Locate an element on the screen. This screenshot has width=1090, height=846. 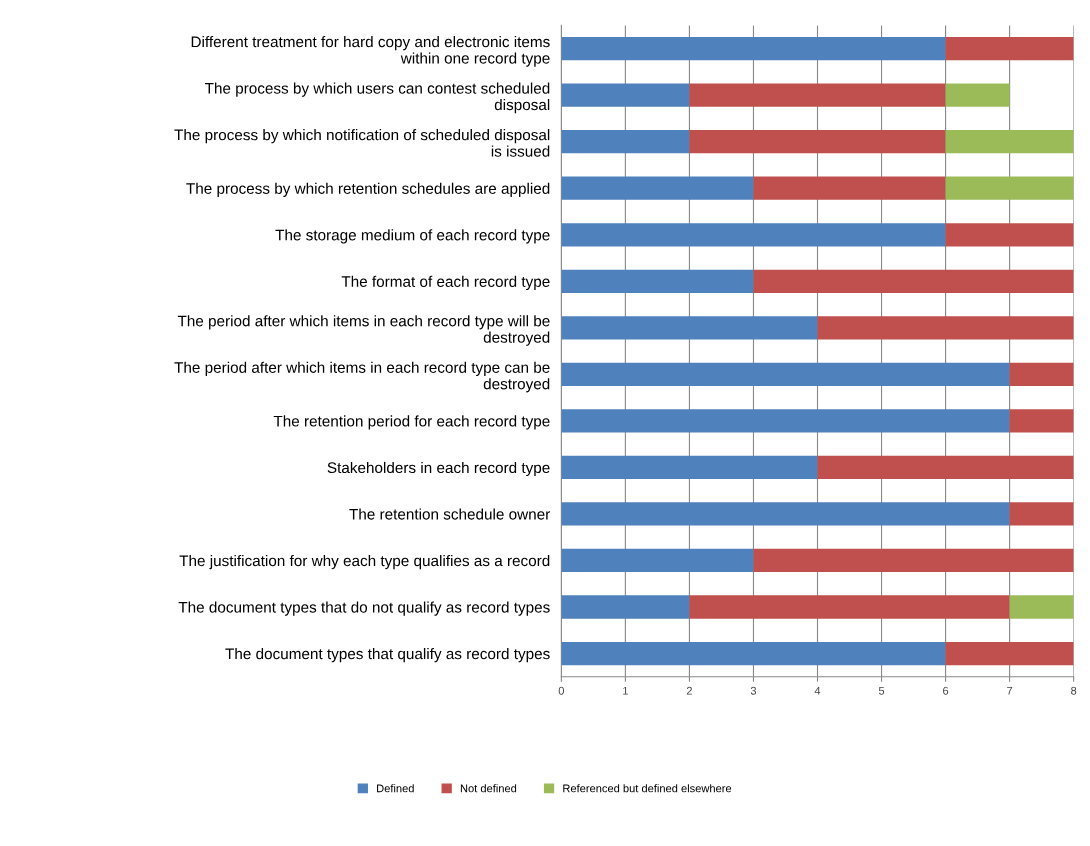
y-tick-label: The justification for why each type qualifies as a record is located at coordinates (364, 562).